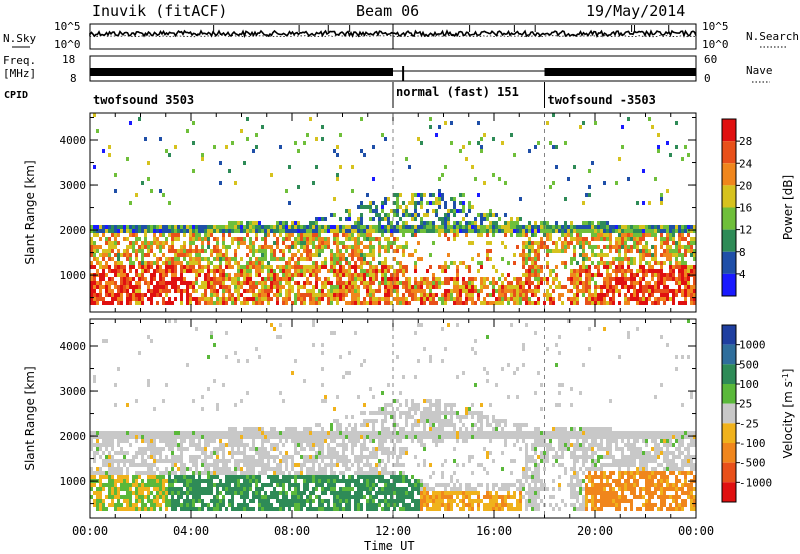 The width and height of the screenshot is (800, 554). Describe the element at coordinates (494, 531) in the screenshot. I see `time-tick-label: 16:00` at that location.